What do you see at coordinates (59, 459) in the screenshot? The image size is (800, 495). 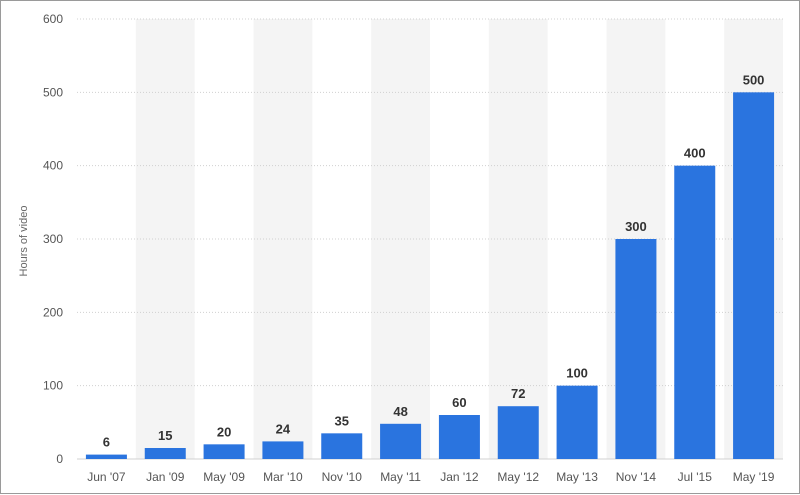 I see `y-tick-label: 0` at bounding box center [59, 459].